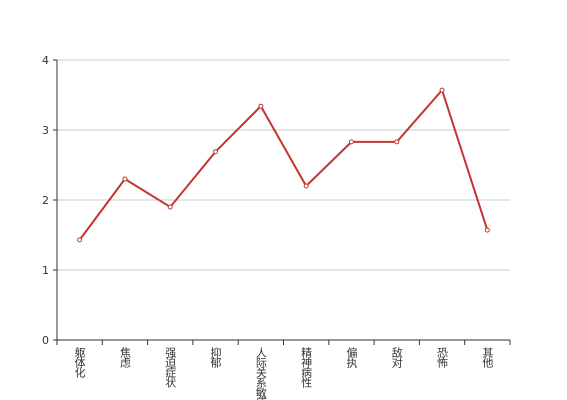 This screenshot has width=567, height=400. What do you see at coordinates (396, 357) in the screenshot?
I see `x-tick-label: 敌对` at bounding box center [396, 357].